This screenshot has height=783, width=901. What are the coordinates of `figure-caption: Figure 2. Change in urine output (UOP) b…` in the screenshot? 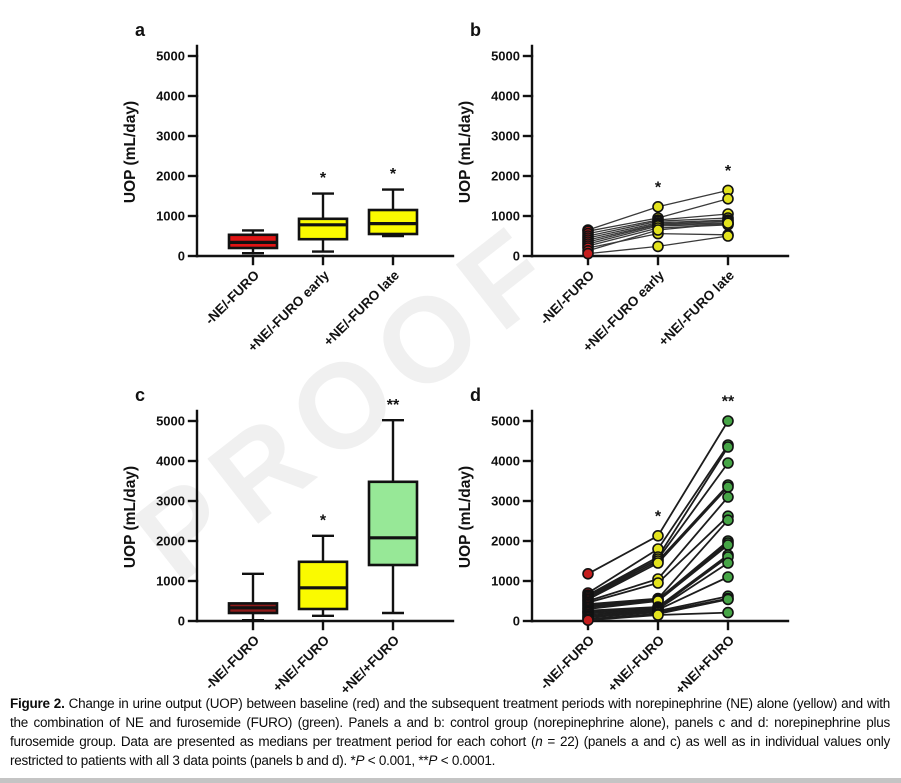 It's located at (450, 732).